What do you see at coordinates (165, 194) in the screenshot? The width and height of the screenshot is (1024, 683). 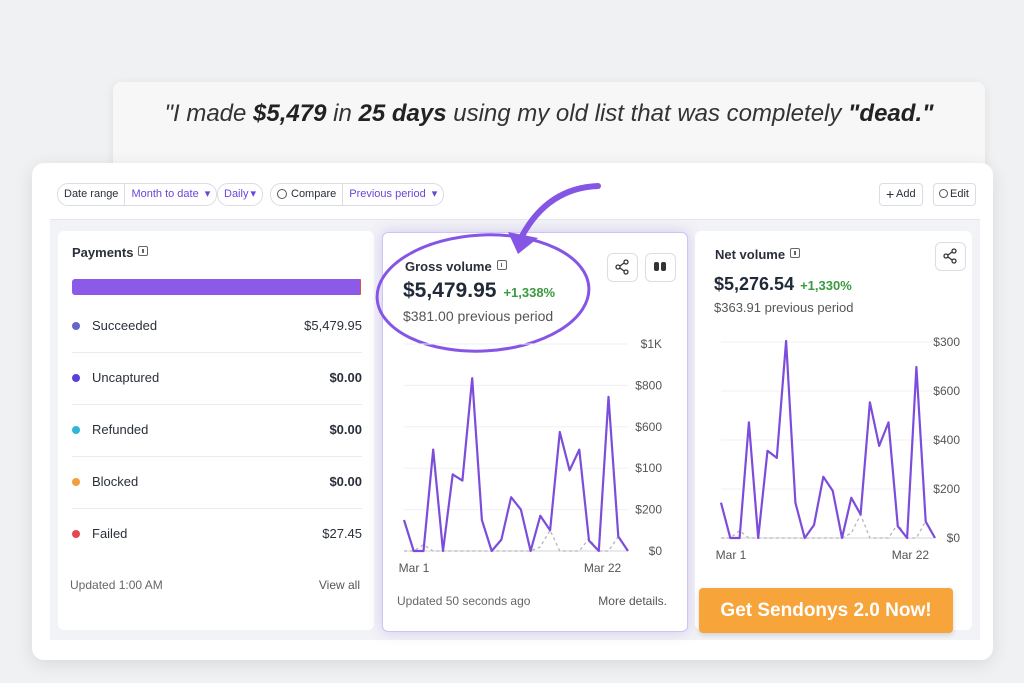 I see `value: Month to date` at bounding box center [165, 194].